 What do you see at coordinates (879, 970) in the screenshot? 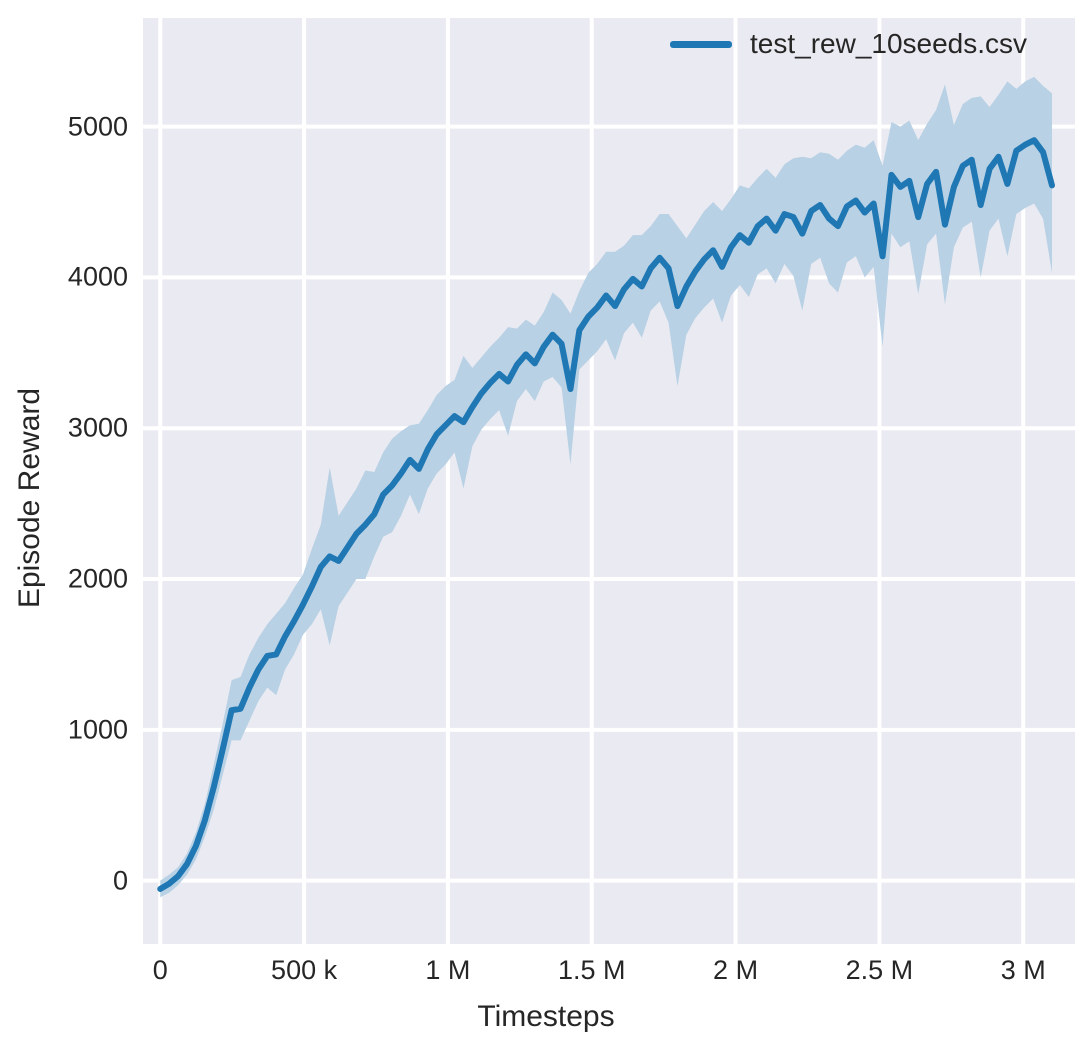
I see `x-tick-label: 2.5 M` at bounding box center [879, 970].